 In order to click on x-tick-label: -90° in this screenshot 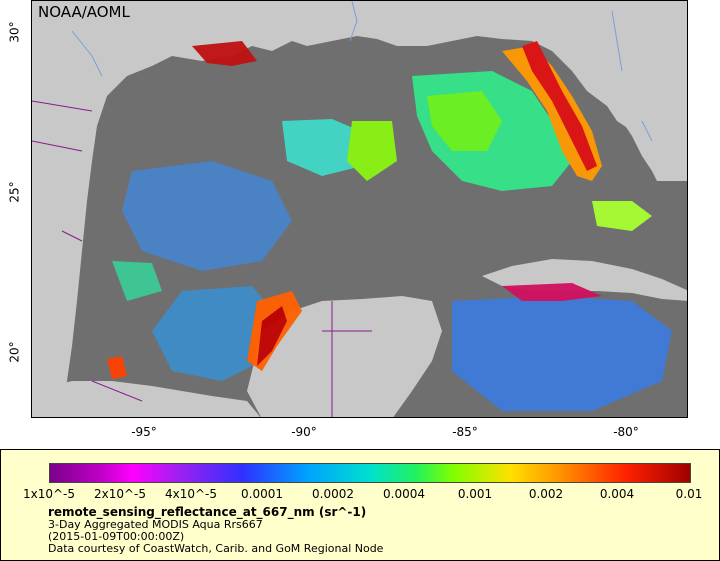, I will do `click(304, 432)`.